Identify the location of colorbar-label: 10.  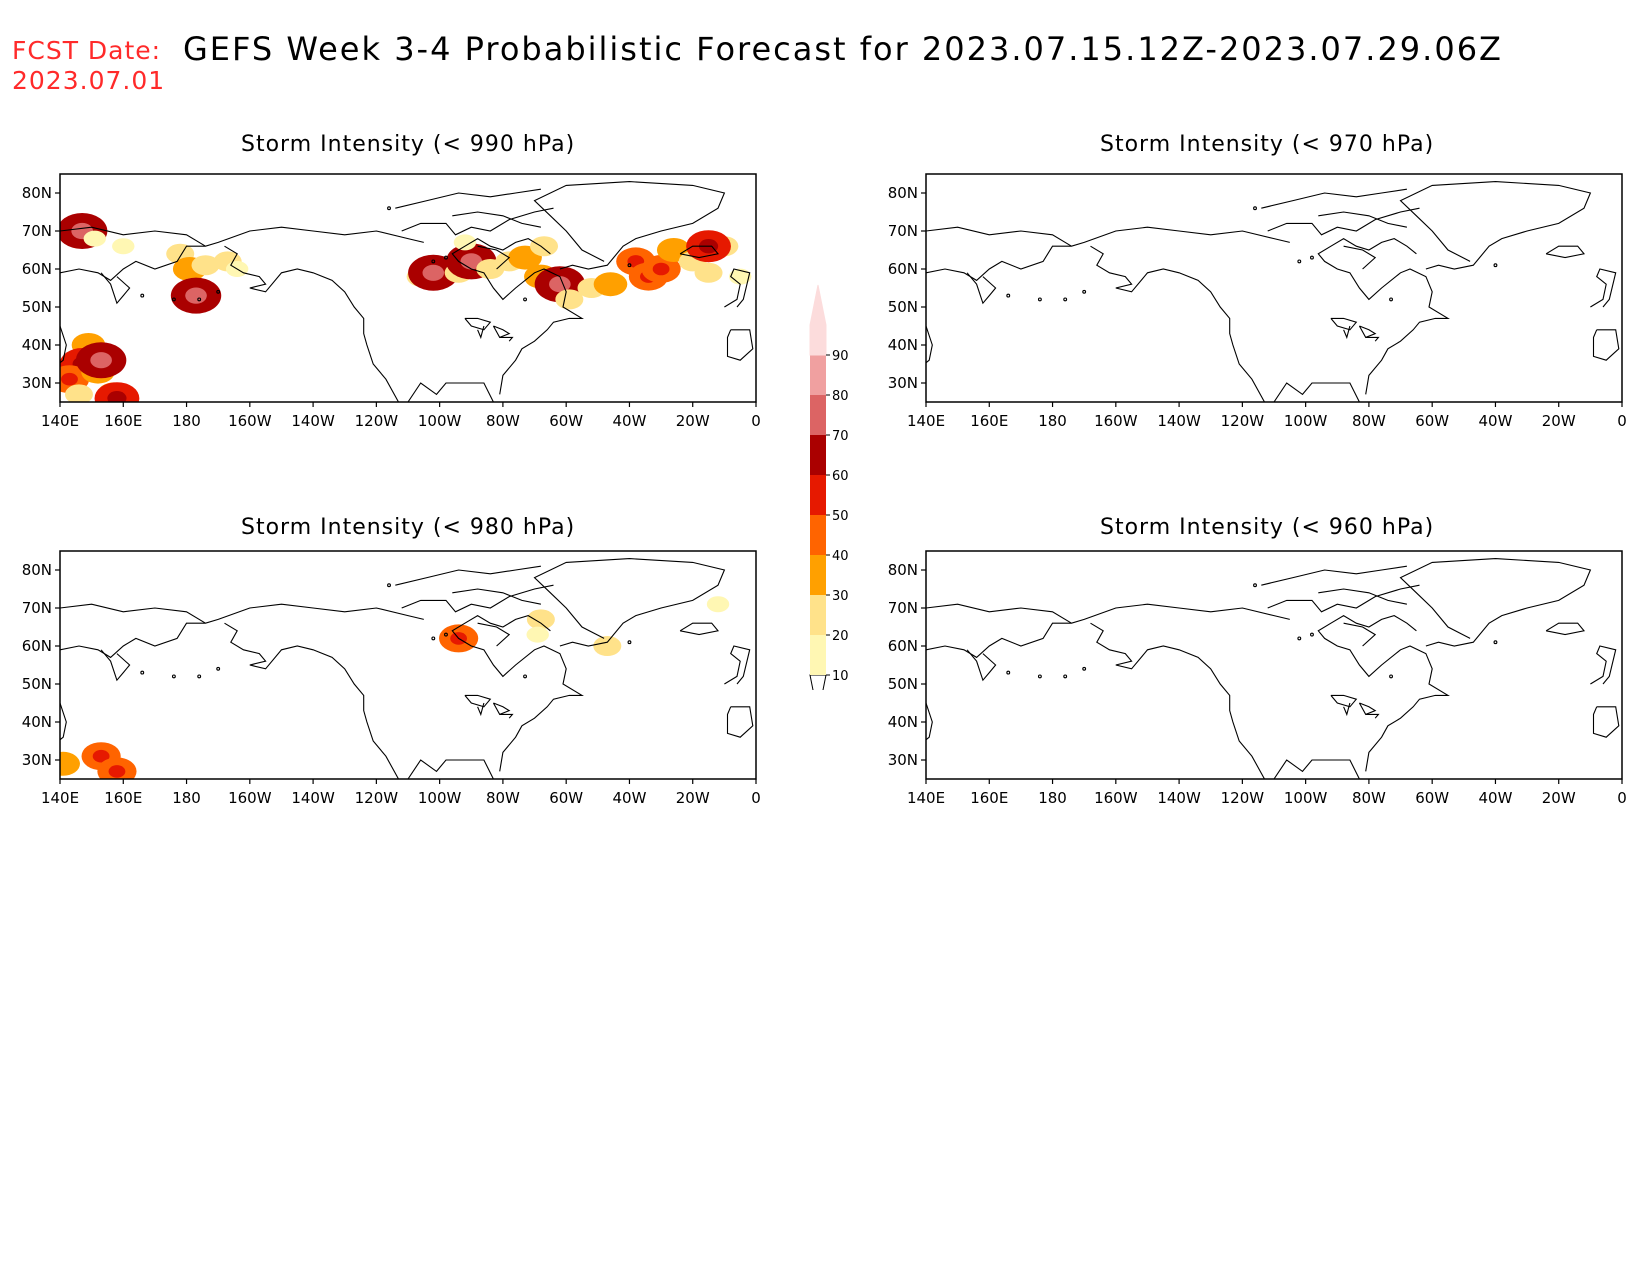
(840, 676).